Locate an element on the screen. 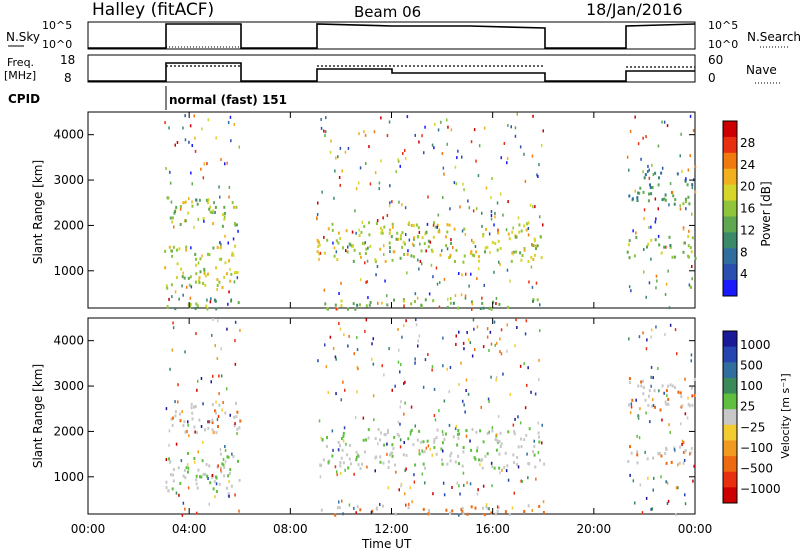  nsearch-label: N.Search is located at coordinates (773, 37).